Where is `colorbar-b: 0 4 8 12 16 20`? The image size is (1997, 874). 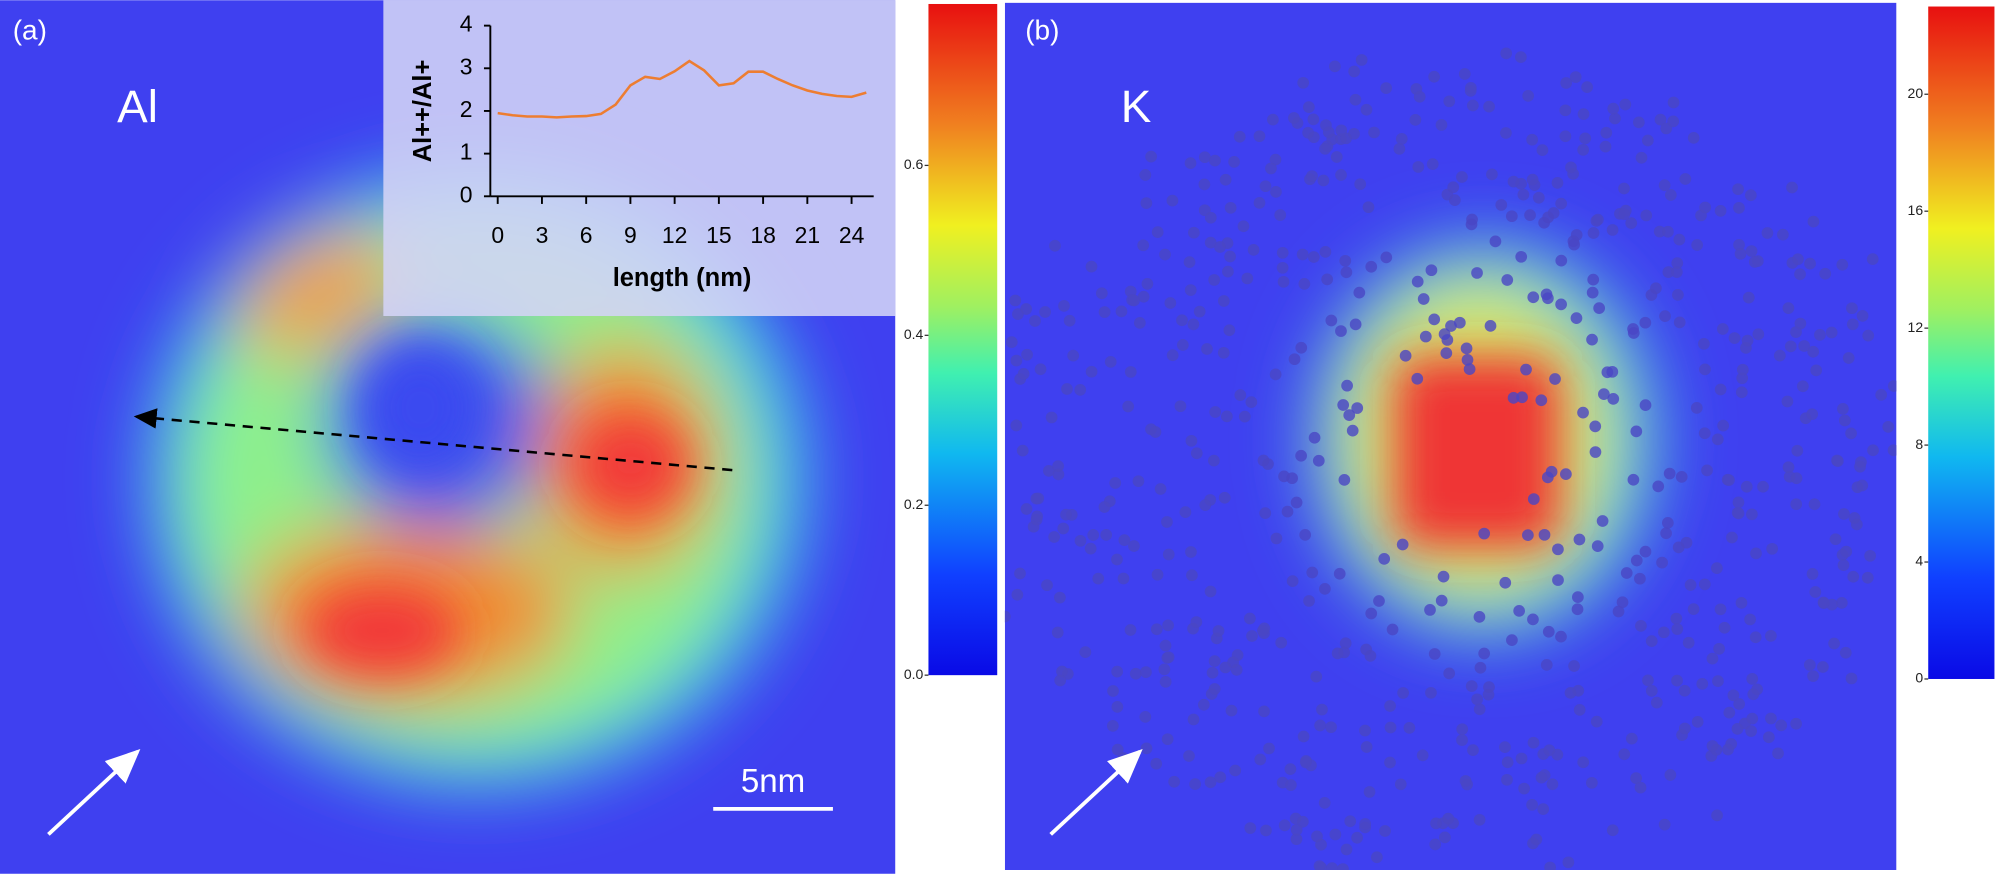 colorbar-b: 0 4 8 12 16 20 is located at coordinates (1951, 346).